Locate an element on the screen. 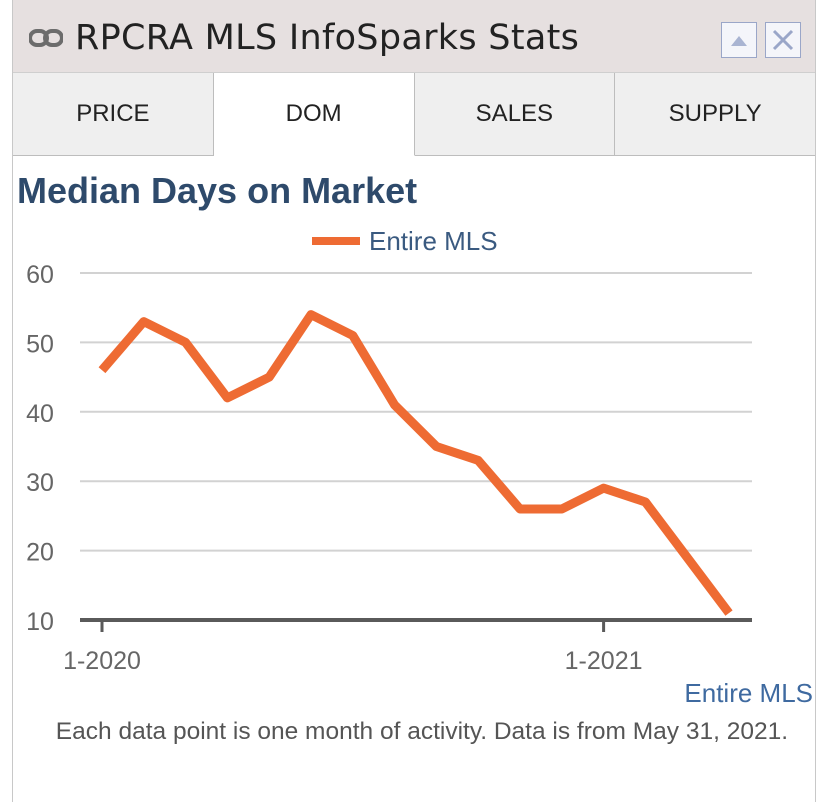 Image resolution: width=828 pixels, height=802 pixels. tab-supply: SUPPLY is located at coordinates (715, 114).